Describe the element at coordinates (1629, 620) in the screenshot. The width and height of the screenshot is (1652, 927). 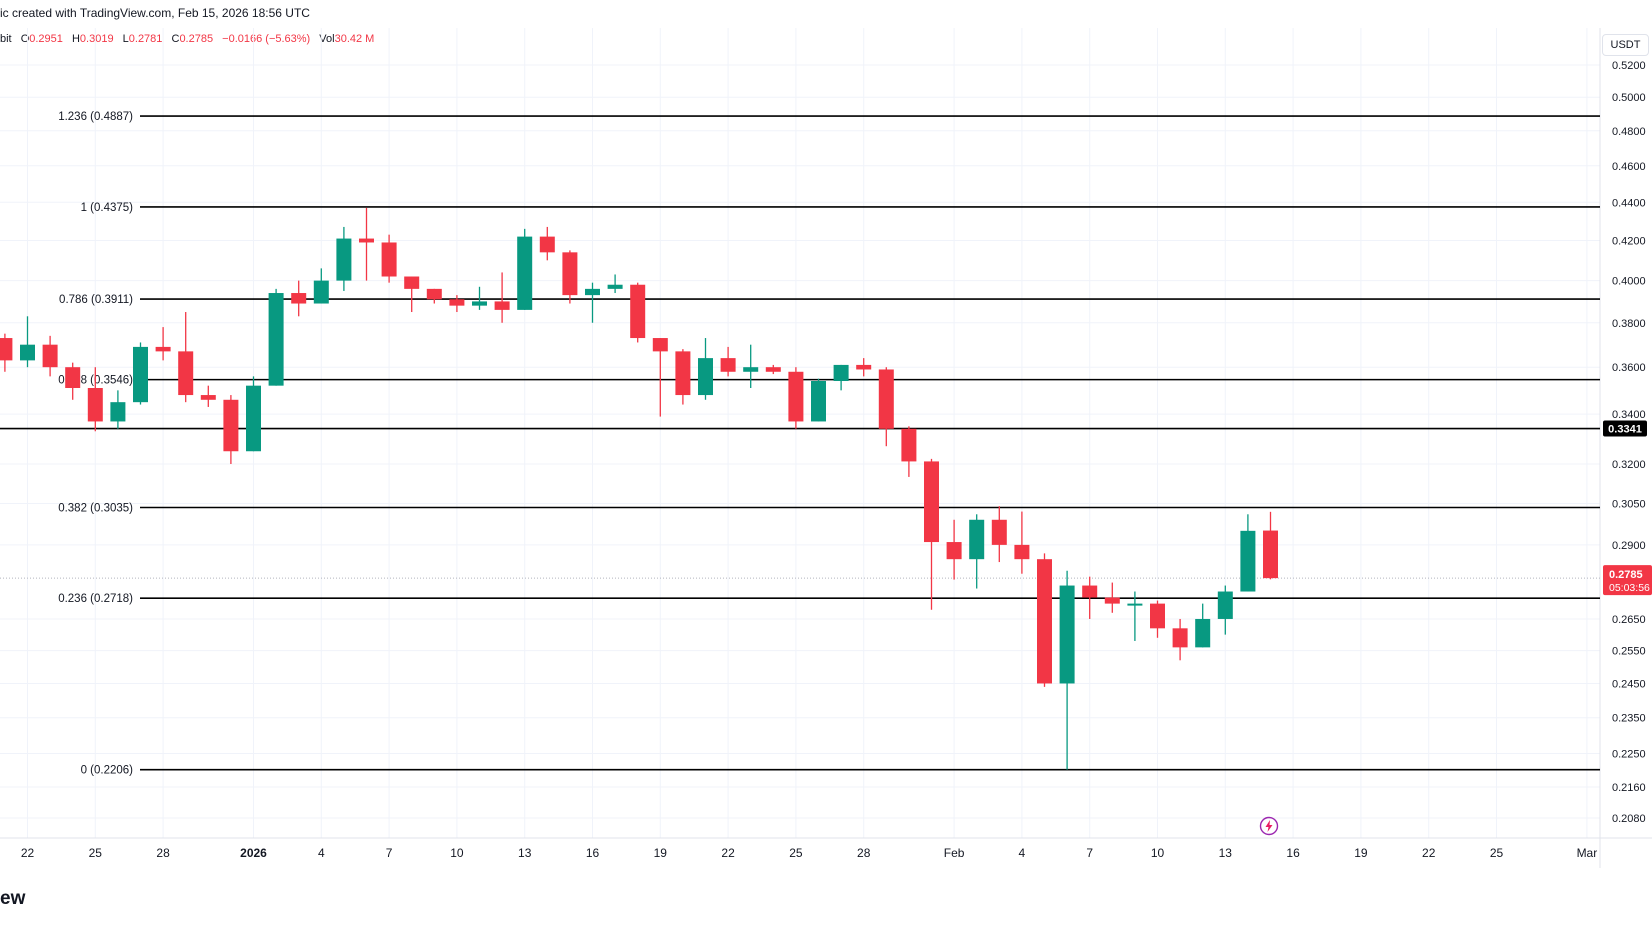
I see `y-tick-label: 0.2650` at that location.